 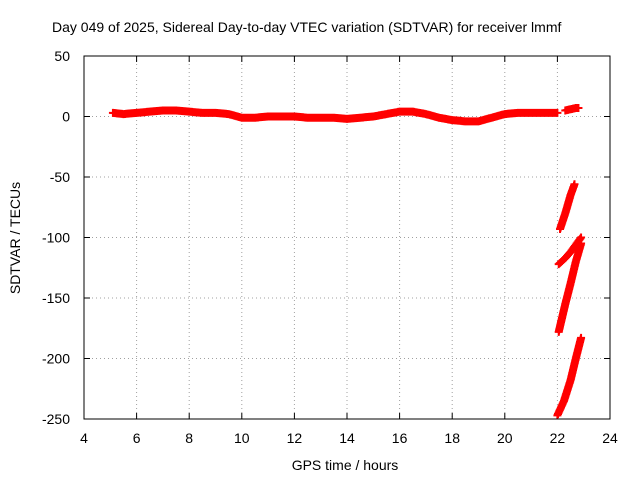 What do you see at coordinates (137, 438) in the screenshot?
I see `x-tick-label: 6` at bounding box center [137, 438].